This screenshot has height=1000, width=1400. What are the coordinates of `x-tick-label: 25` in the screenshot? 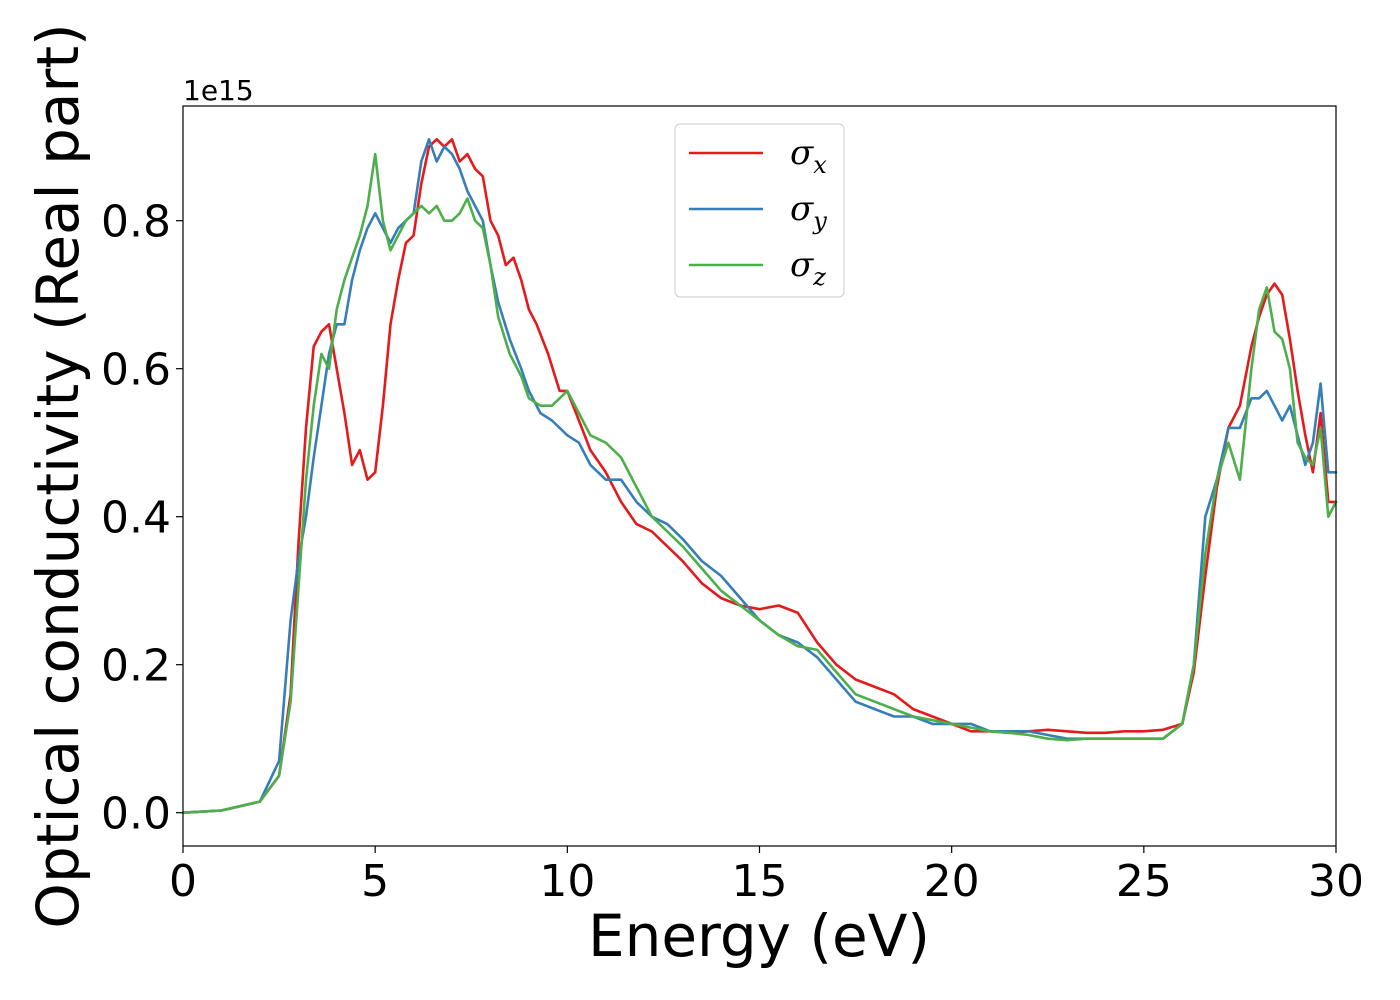 It's located at (1144, 881).